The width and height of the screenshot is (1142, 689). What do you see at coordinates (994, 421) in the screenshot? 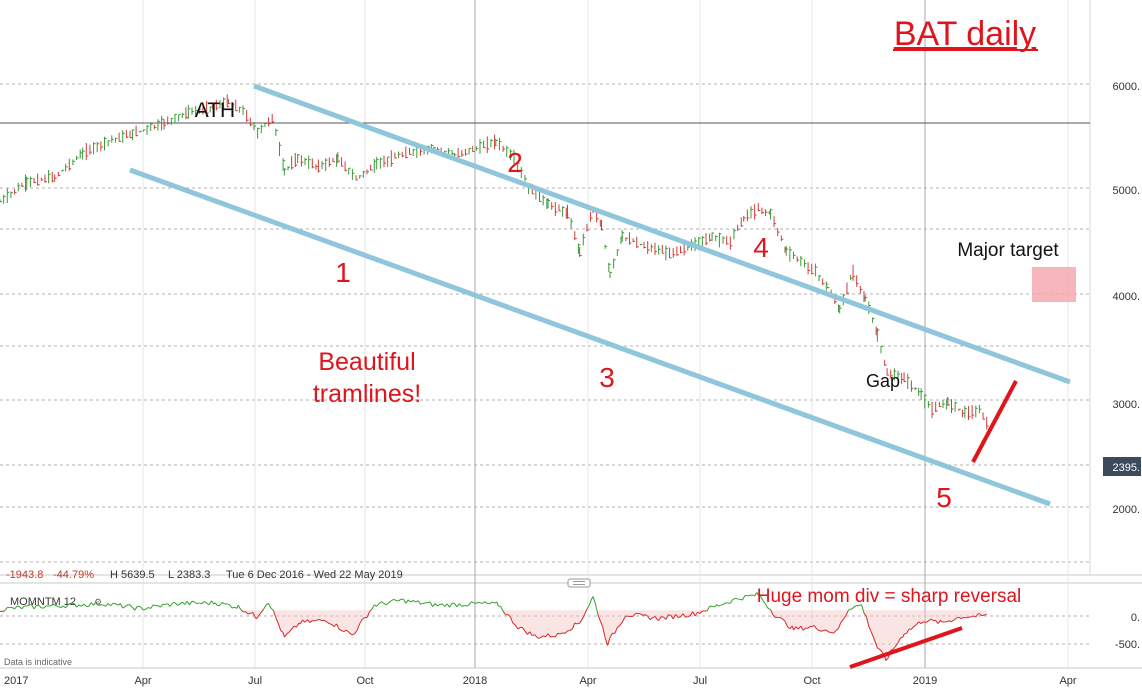
I see `reversal-projection-line` at bounding box center [994, 421].